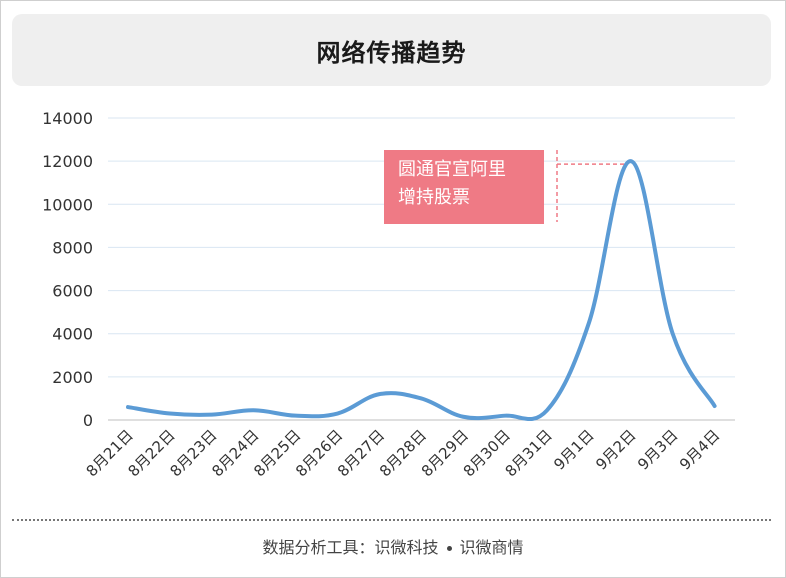 The width and height of the screenshot is (786, 578). I want to click on title-bar: 网络传播趋势, so click(391, 50).